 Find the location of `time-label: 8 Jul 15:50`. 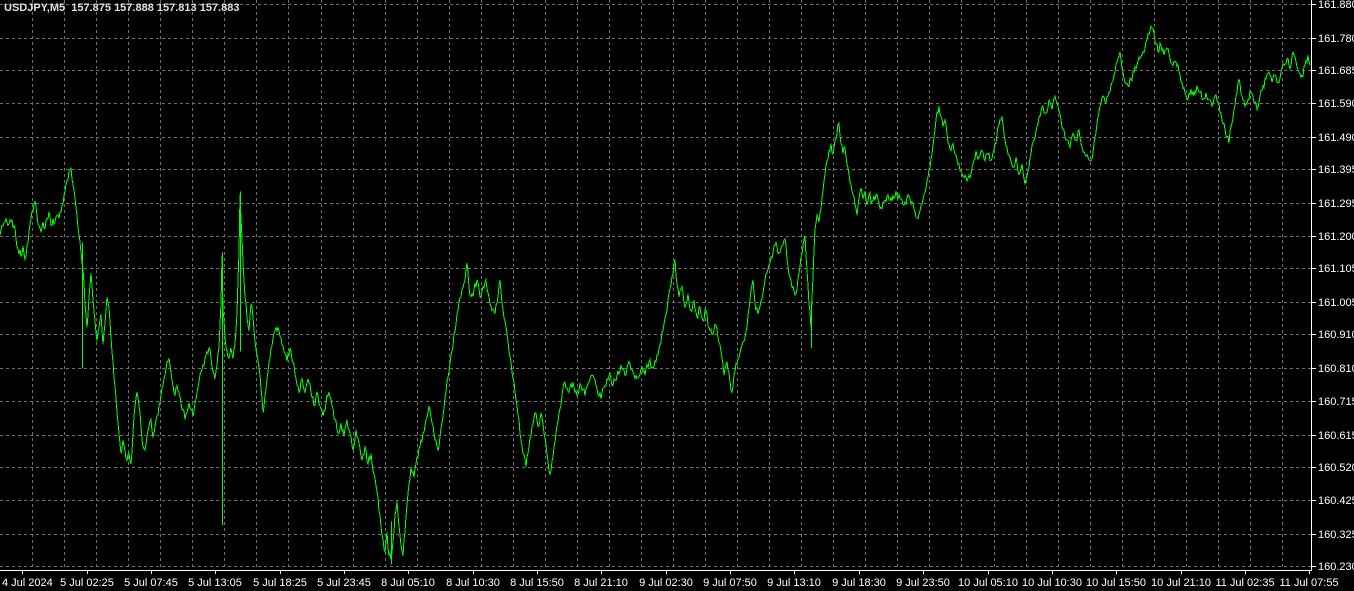

time-label: 8 Jul 15:50 is located at coordinates (537, 583).